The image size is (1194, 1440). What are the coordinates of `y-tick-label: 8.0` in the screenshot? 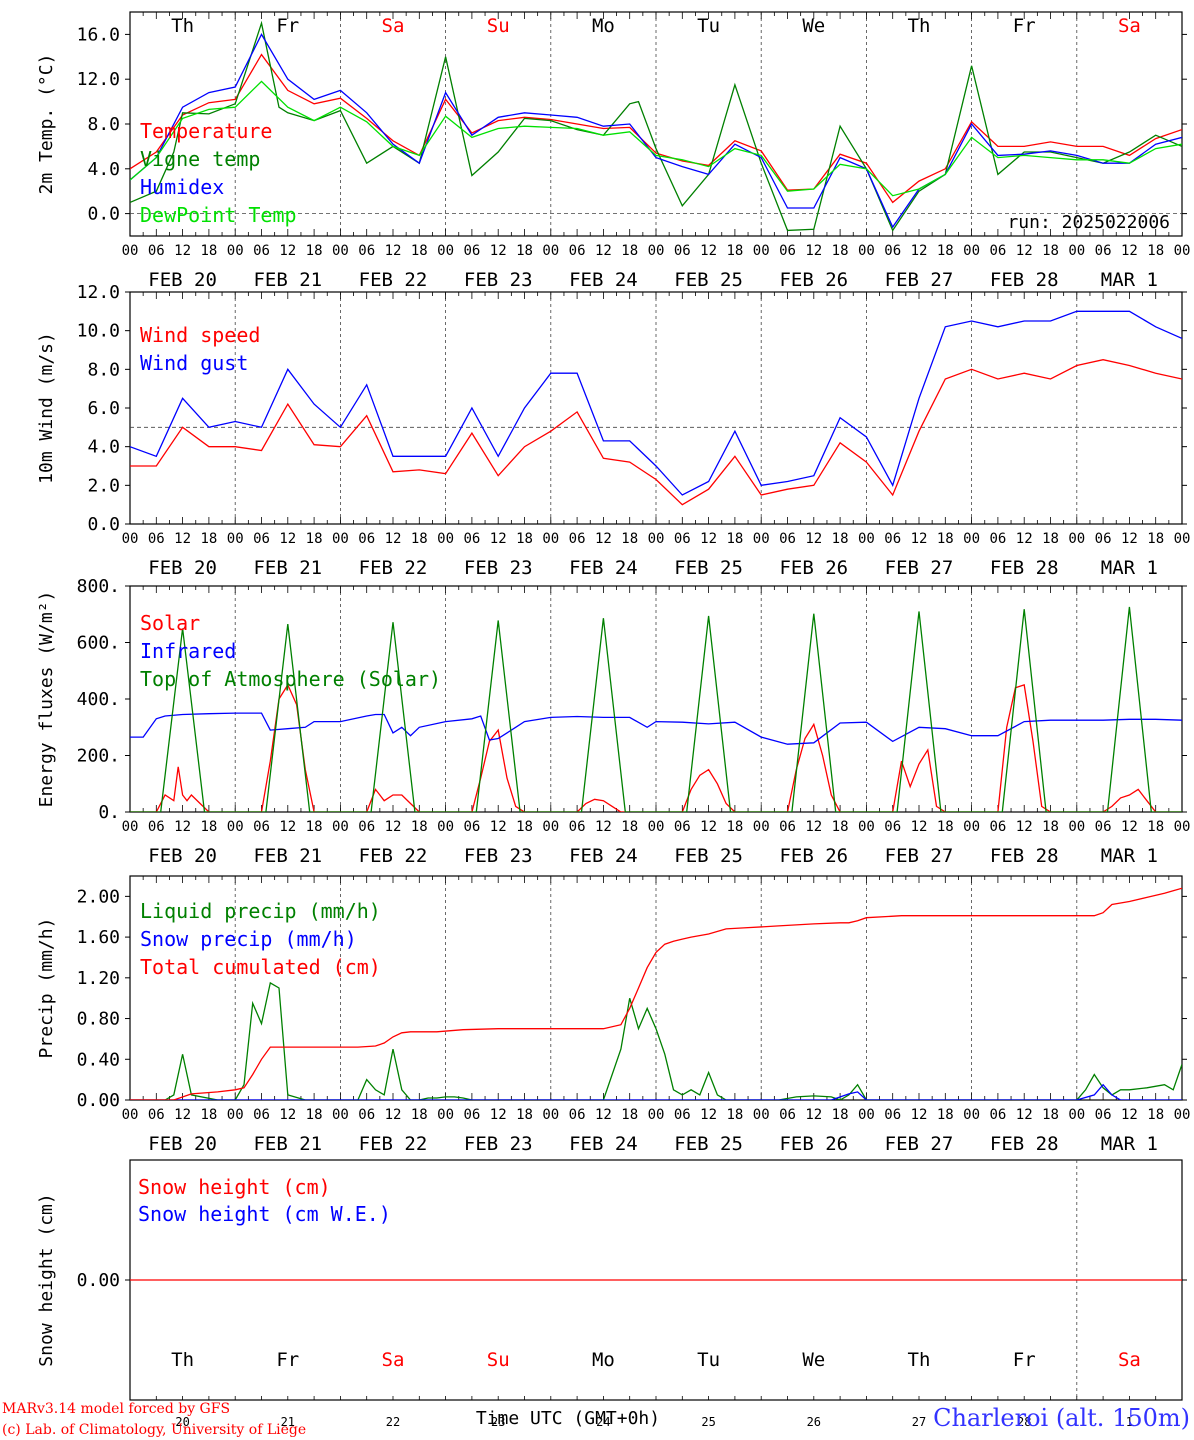 It's located at (103, 369).